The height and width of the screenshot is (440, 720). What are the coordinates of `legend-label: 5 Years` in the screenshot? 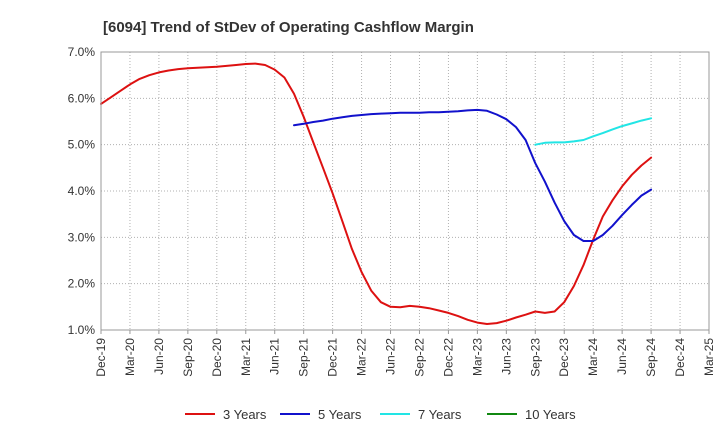 It's located at (340, 414).